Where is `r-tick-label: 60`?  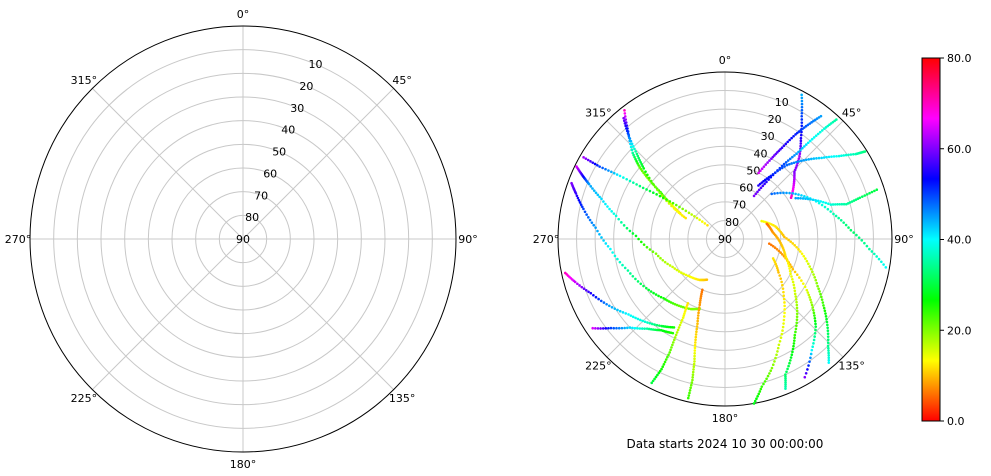 r-tick-label: 60 is located at coordinates (270, 173).